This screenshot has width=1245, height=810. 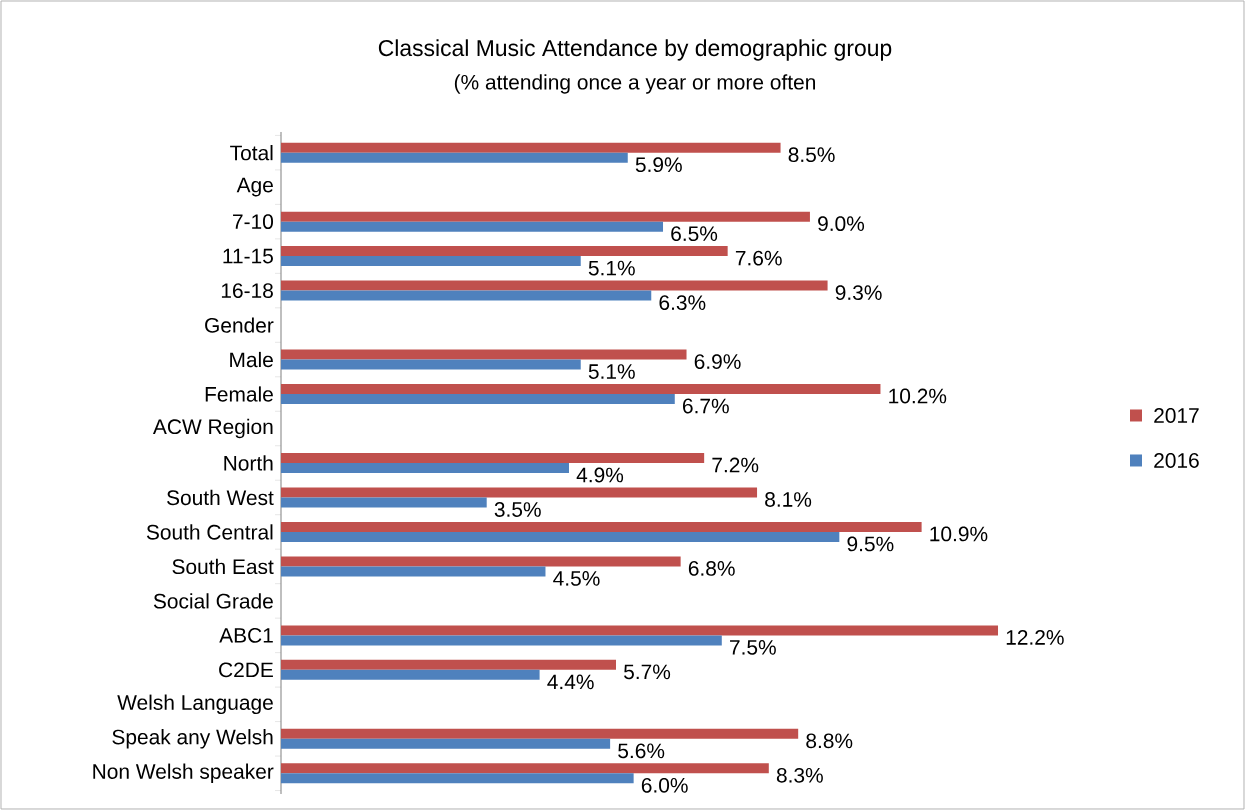 What do you see at coordinates (239, 394) in the screenshot?
I see `y-tick-label: Female` at bounding box center [239, 394].